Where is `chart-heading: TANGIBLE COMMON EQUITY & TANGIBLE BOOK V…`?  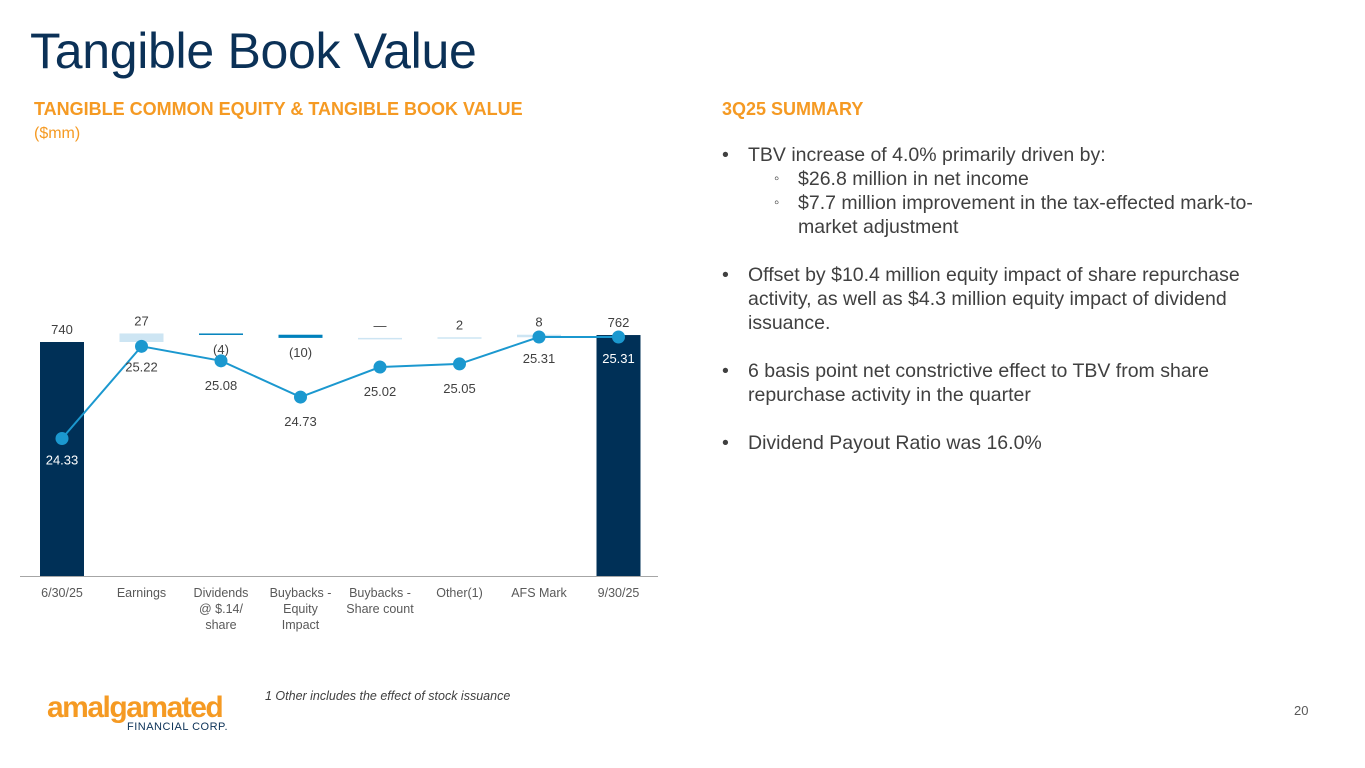 chart-heading: TANGIBLE COMMON EQUITY & TANGIBLE BOOK V… is located at coordinates (278, 109).